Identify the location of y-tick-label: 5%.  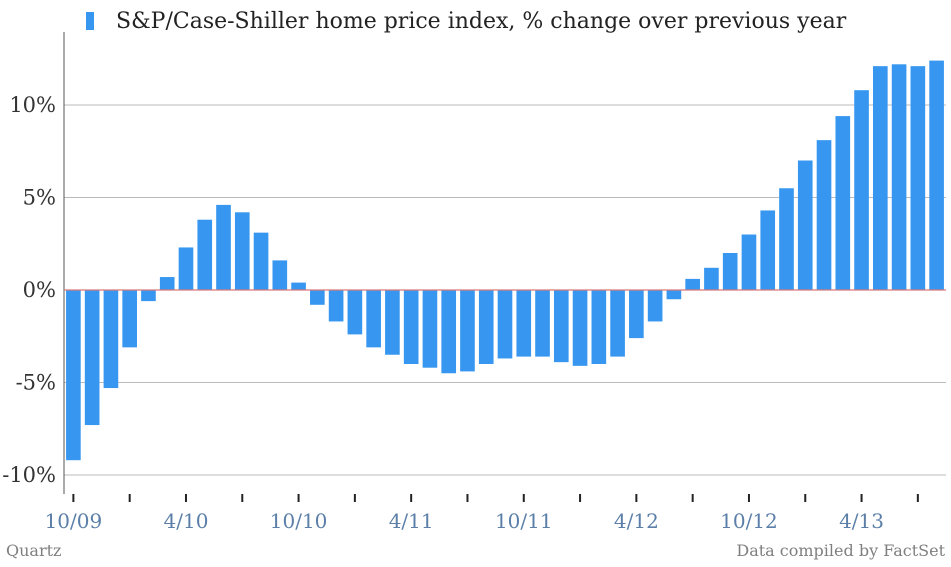
(39, 198).